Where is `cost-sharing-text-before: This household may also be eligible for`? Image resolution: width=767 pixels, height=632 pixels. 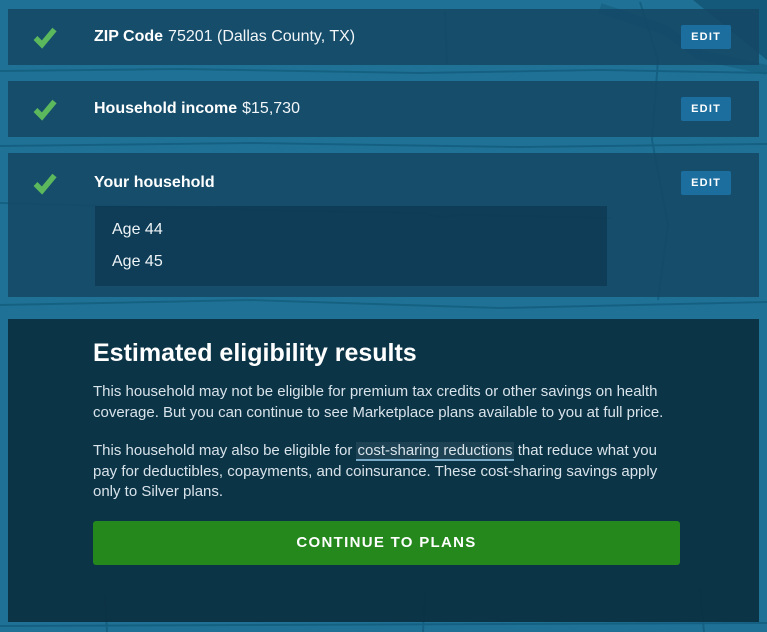 cost-sharing-text-before: This household may also be eligible for is located at coordinates (225, 450).